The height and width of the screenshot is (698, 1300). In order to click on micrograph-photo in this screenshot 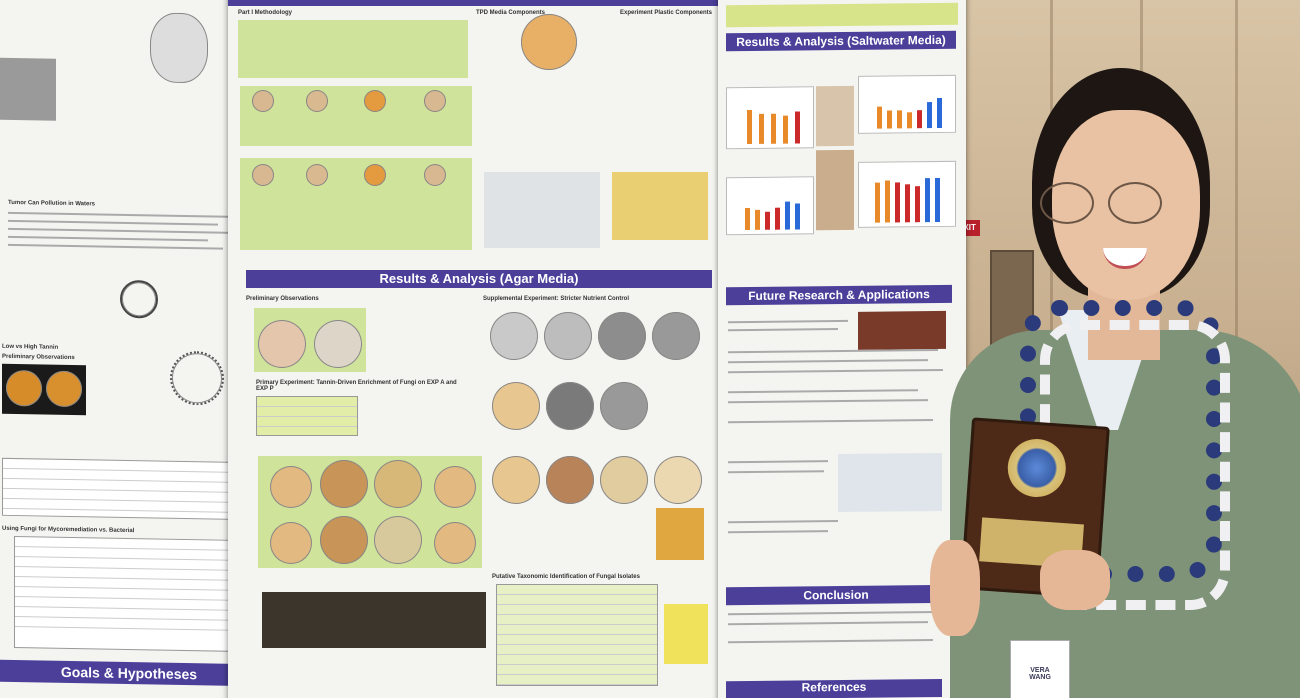, I will do `click(28, 89)`.